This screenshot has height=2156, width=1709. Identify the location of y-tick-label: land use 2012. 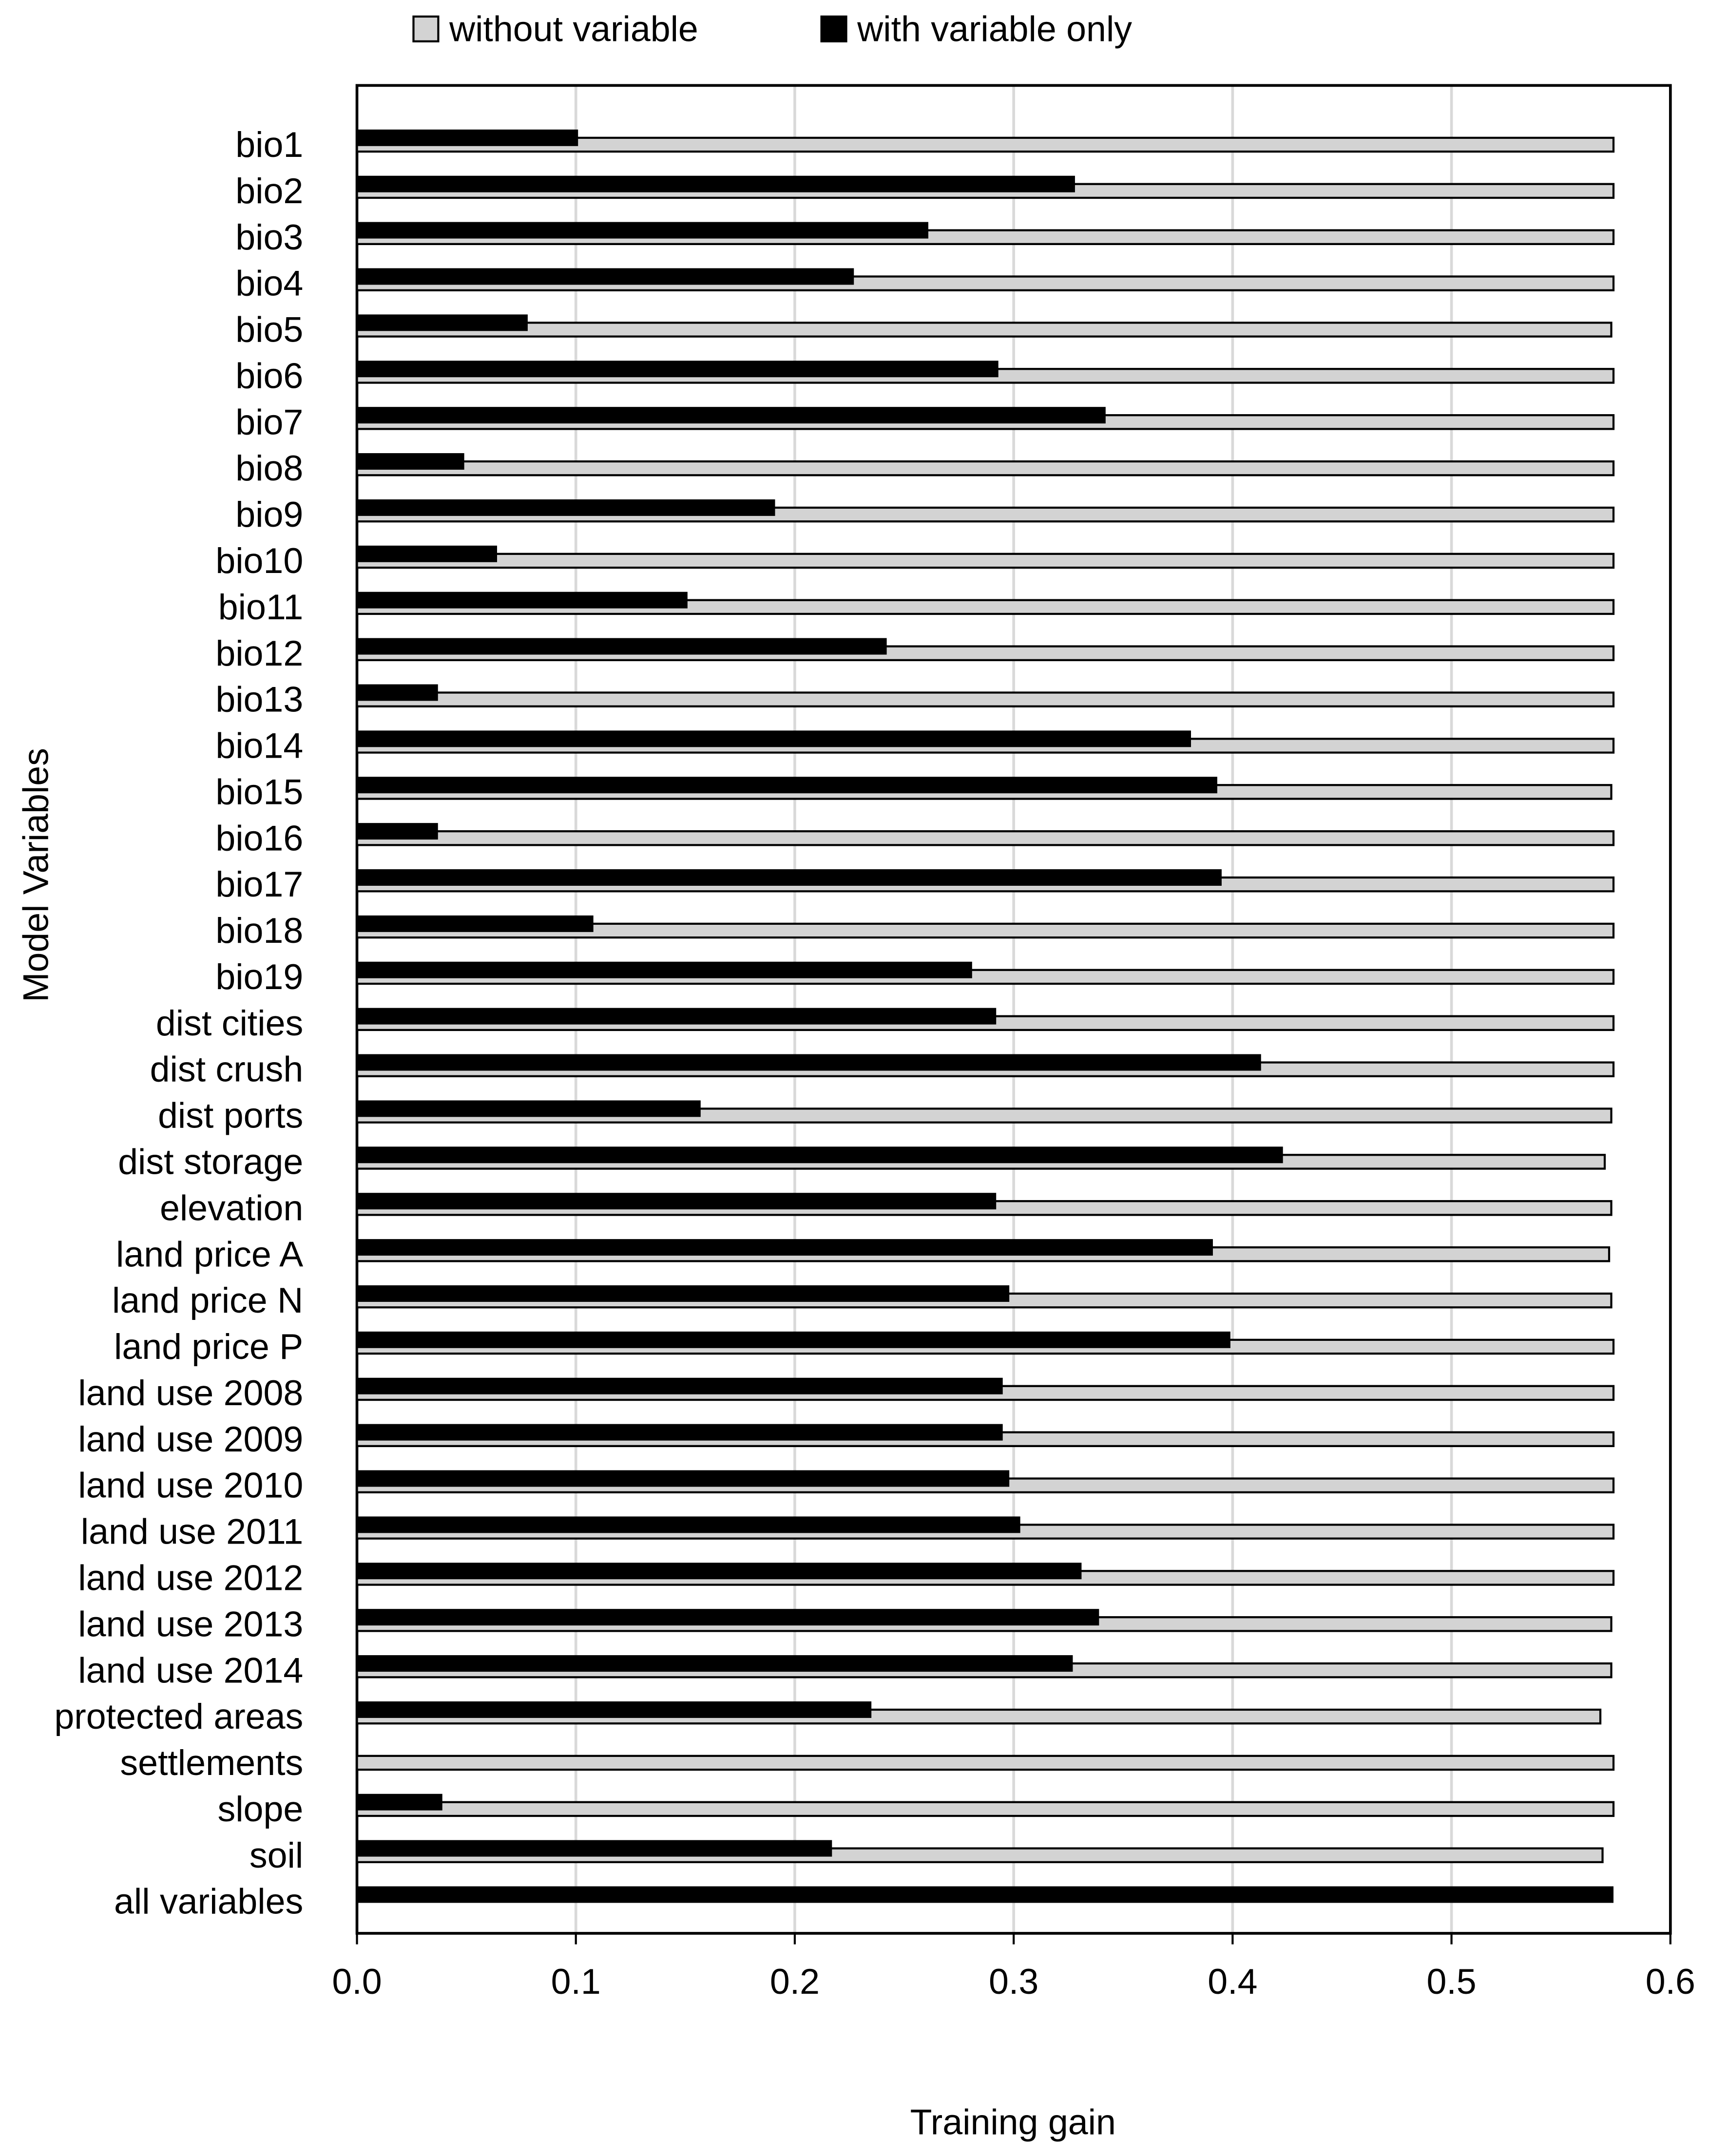
(190, 1578).